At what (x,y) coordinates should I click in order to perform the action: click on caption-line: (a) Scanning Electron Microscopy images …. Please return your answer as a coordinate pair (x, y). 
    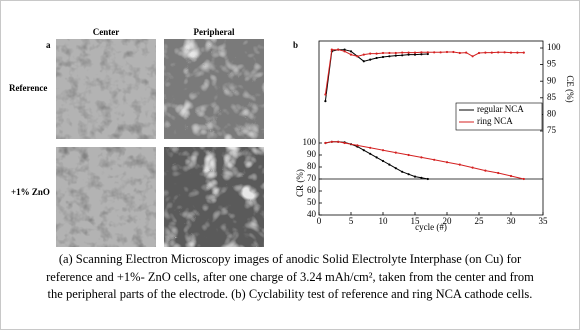
    Looking at the image, I should click on (290, 259).